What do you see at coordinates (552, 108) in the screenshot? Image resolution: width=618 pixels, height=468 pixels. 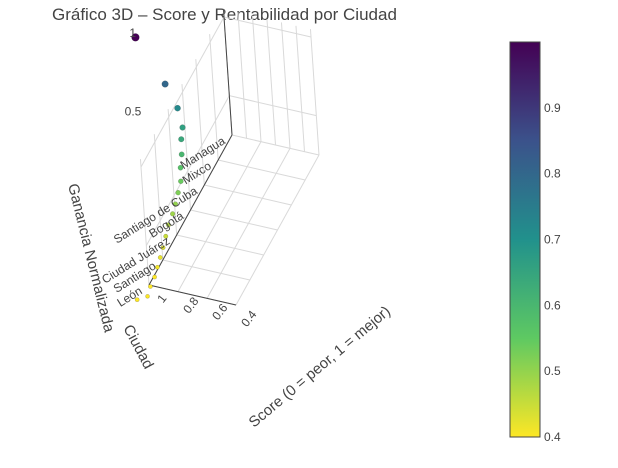 I see `colorbar-tick-label: 0.9` at bounding box center [552, 108].